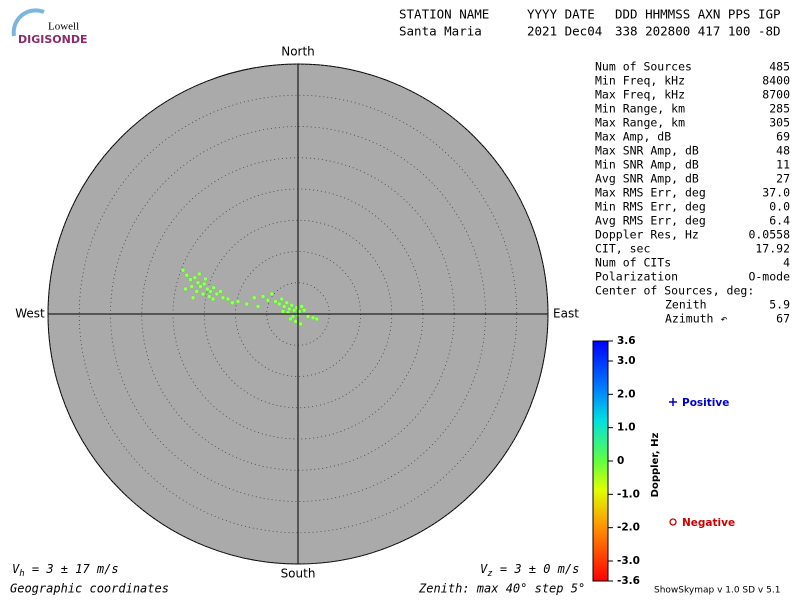 The width and height of the screenshot is (800, 600). I want to click on stat-value: 4, so click(786, 263).